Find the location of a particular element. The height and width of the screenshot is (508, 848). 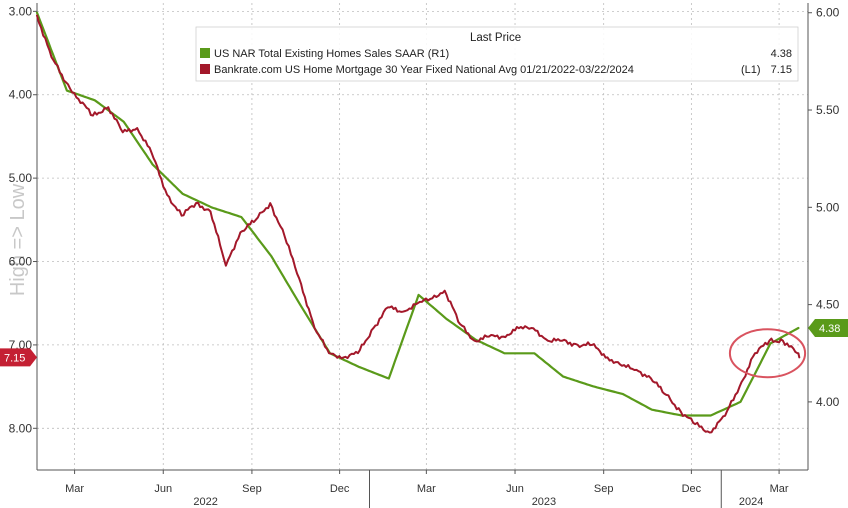

legend-swatch-home-sales is located at coordinates (205, 53).